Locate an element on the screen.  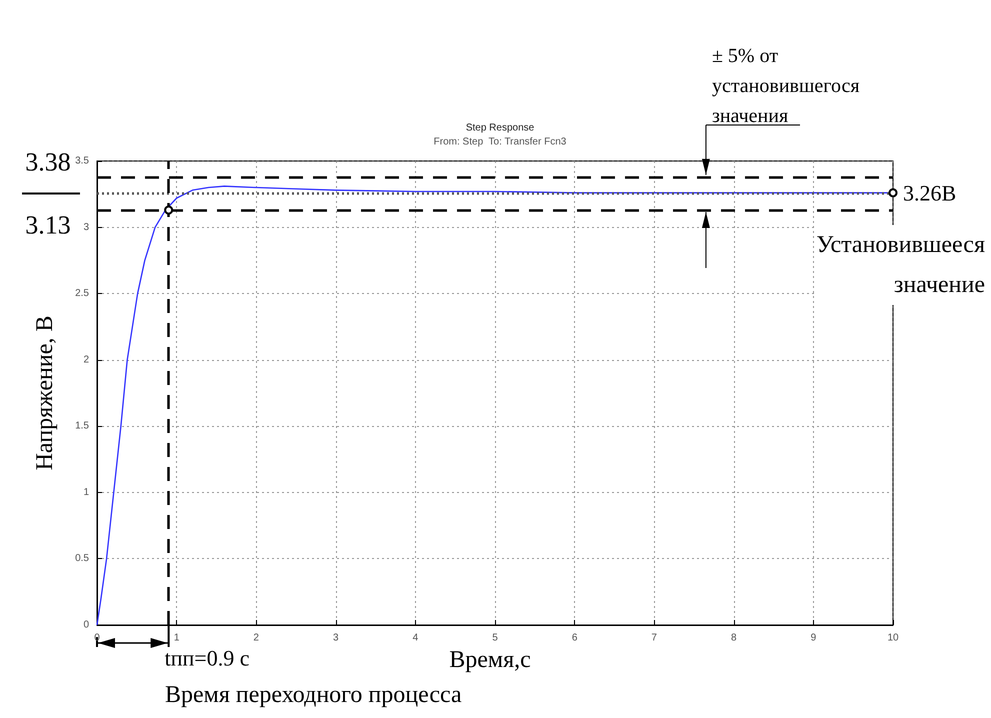
y-tick-label: 1.5 is located at coordinates (82, 426).